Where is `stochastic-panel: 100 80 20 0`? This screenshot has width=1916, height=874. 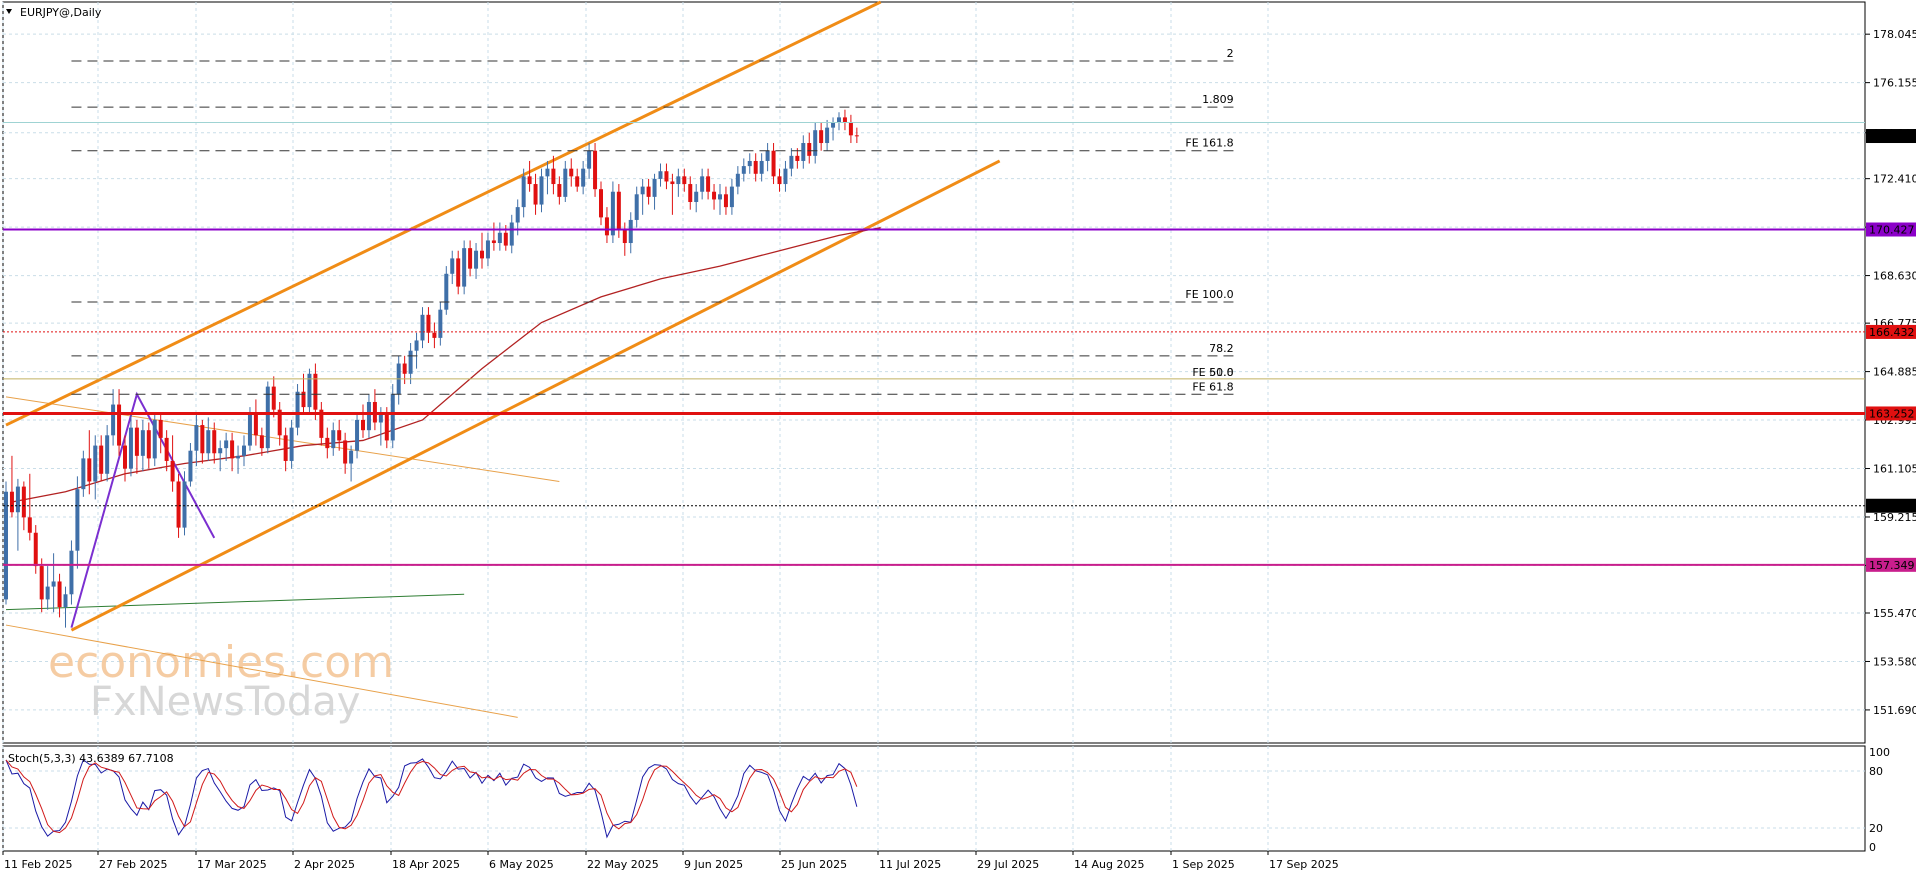 stochastic-panel: 100 80 20 0 is located at coordinates (946, 800).